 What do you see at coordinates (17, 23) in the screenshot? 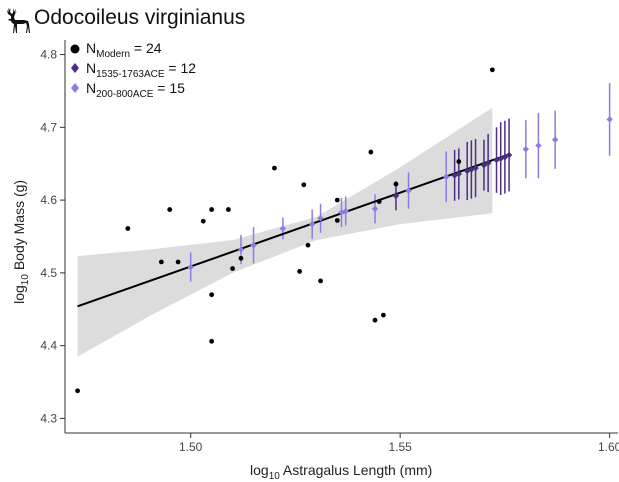
I see `deer-icon` at bounding box center [17, 23].